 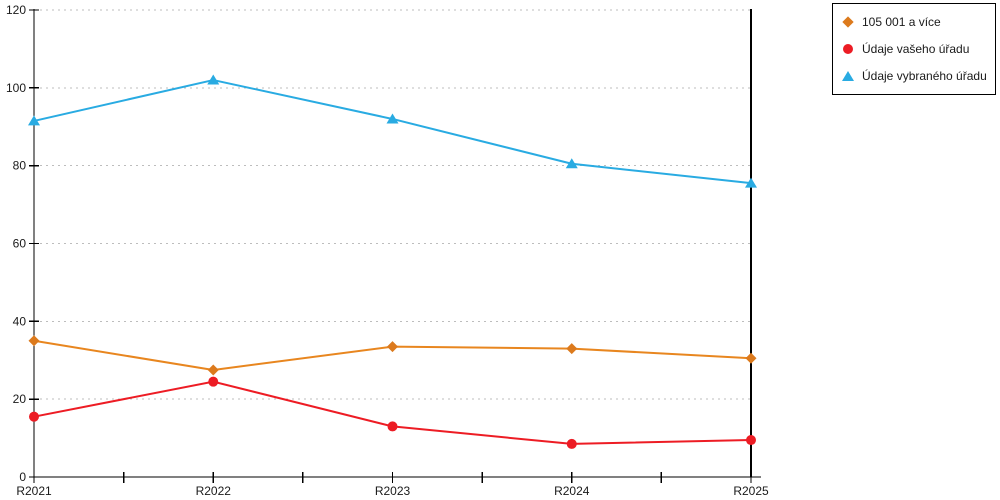 What do you see at coordinates (22, 477) in the screenshot?
I see `y-tick-label: 0` at bounding box center [22, 477].